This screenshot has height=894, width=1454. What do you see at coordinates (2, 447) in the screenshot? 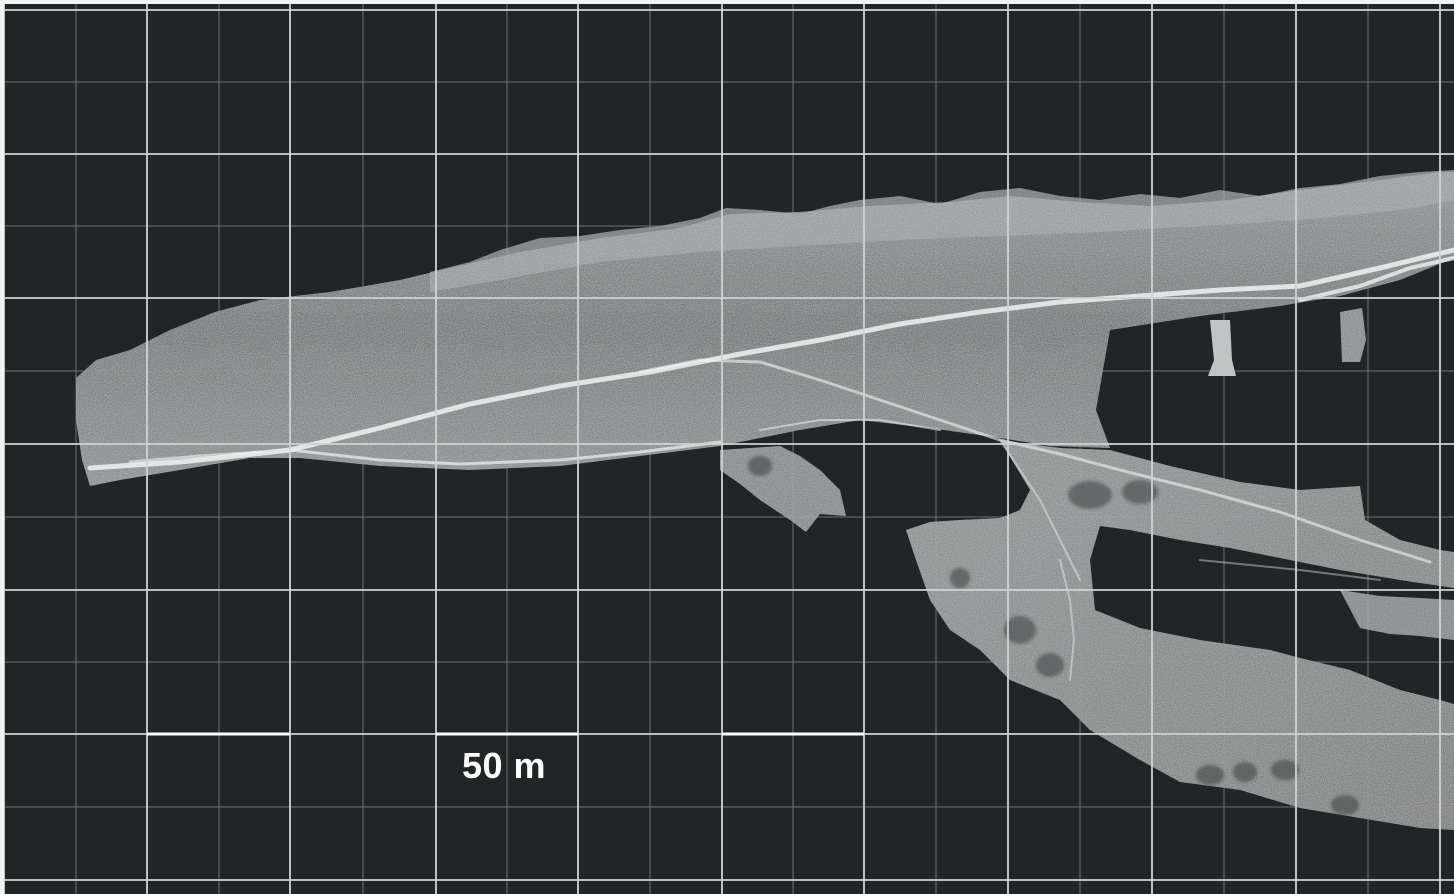
I see `viewport-left-border` at bounding box center [2, 447].